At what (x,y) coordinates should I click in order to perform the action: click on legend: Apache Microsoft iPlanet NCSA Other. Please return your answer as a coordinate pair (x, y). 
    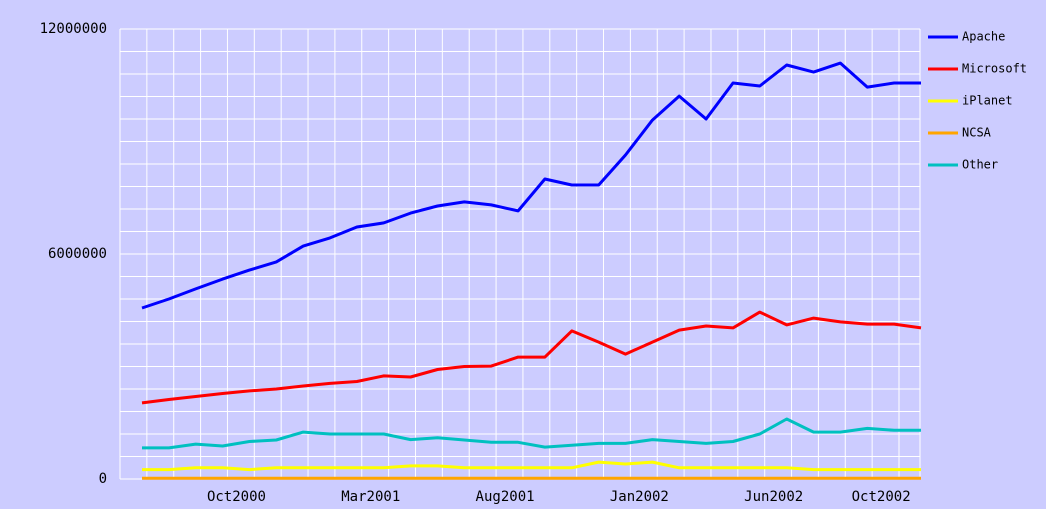
    Looking at the image, I should click on (977, 101).